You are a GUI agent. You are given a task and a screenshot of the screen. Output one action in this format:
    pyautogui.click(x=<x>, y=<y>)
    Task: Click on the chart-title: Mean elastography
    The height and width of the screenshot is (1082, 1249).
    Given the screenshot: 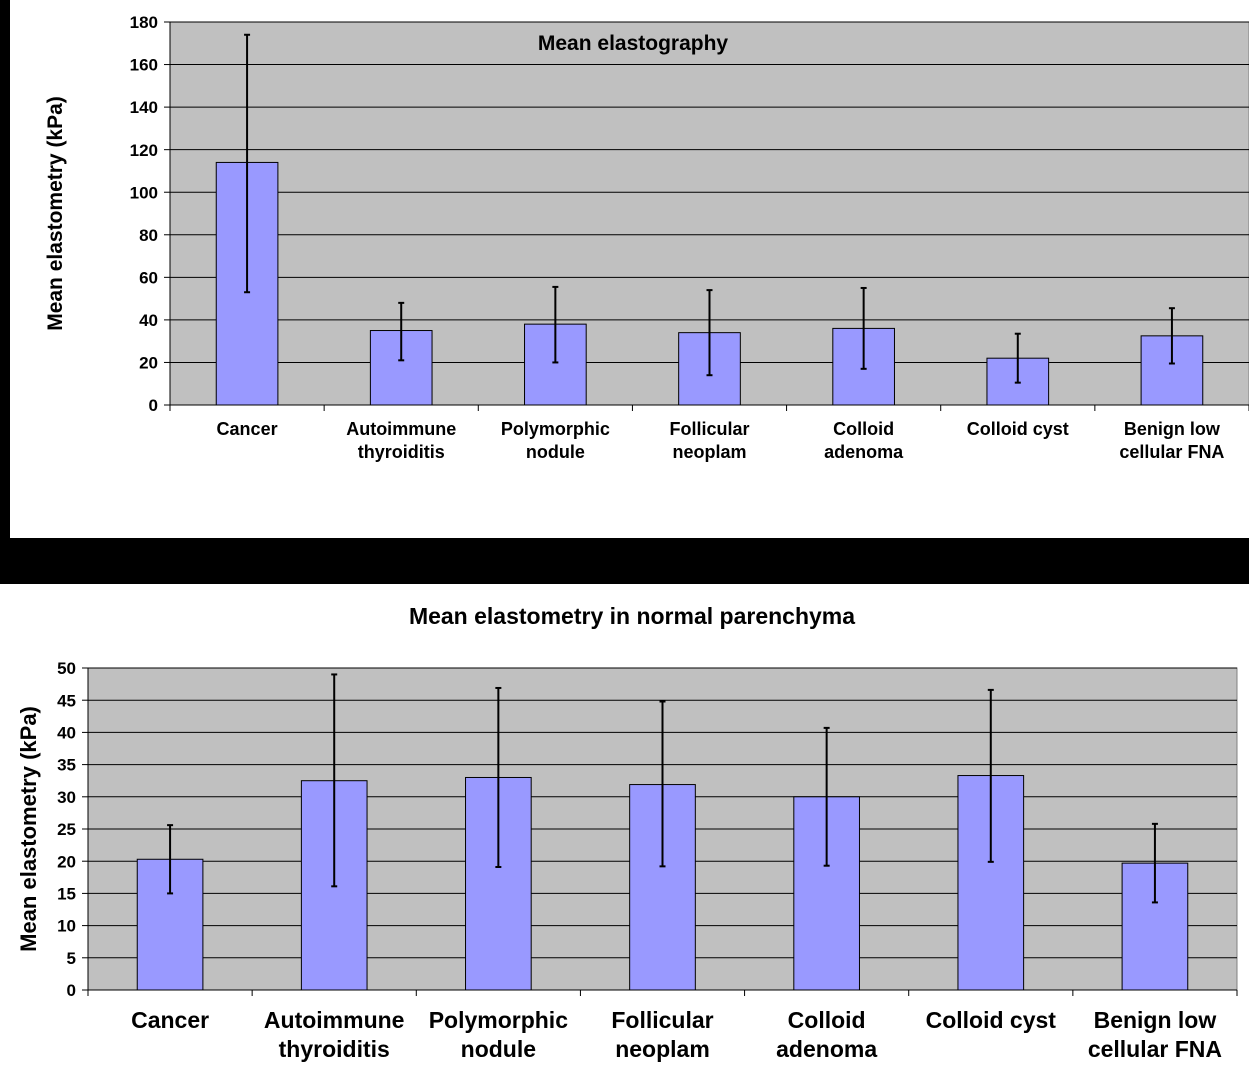 What is the action you would take?
    pyautogui.click(x=633, y=43)
    